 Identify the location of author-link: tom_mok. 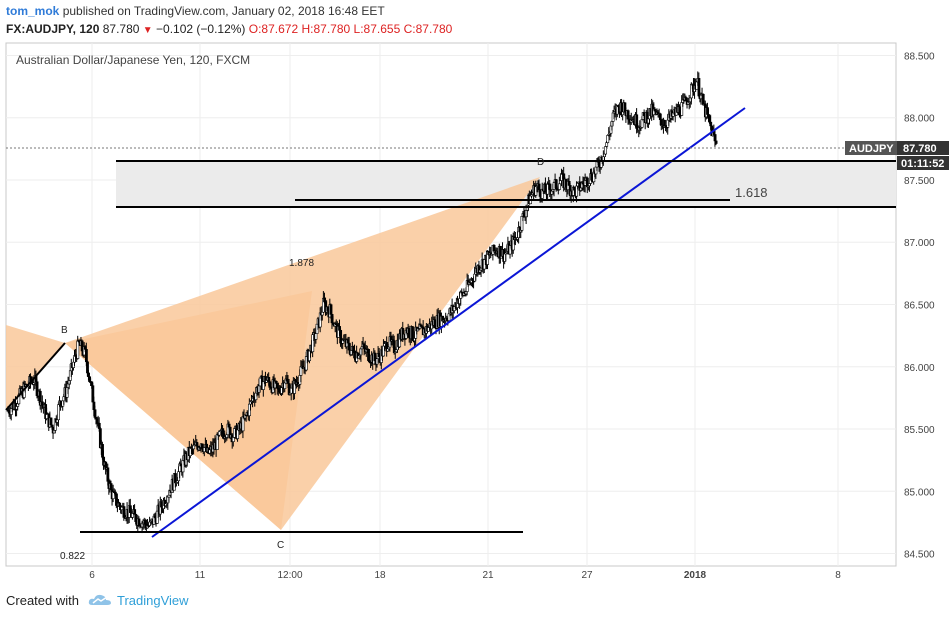
(33, 11).